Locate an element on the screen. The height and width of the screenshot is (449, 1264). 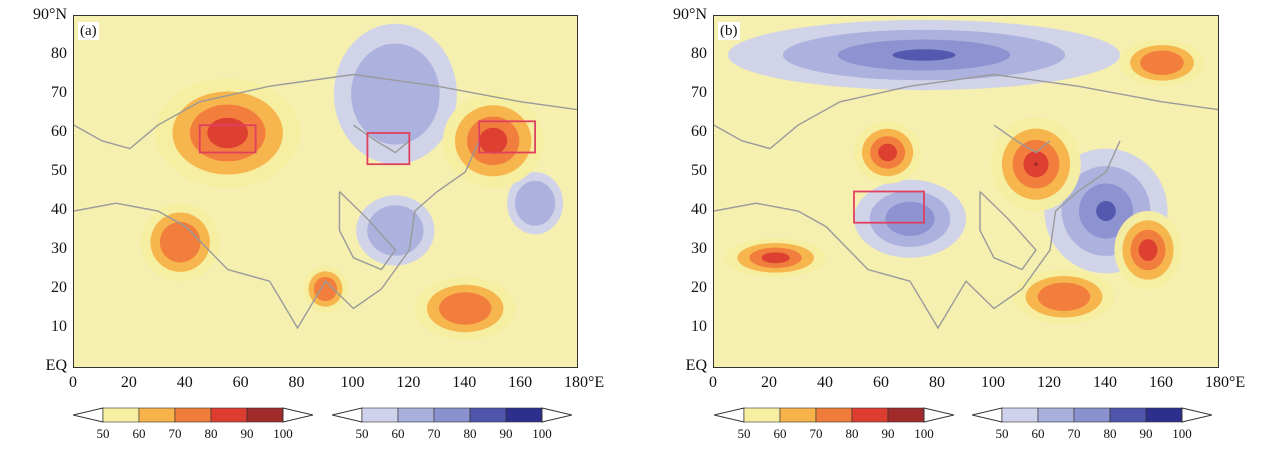
lat-tick-label: 80 is located at coordinates (699, 53).